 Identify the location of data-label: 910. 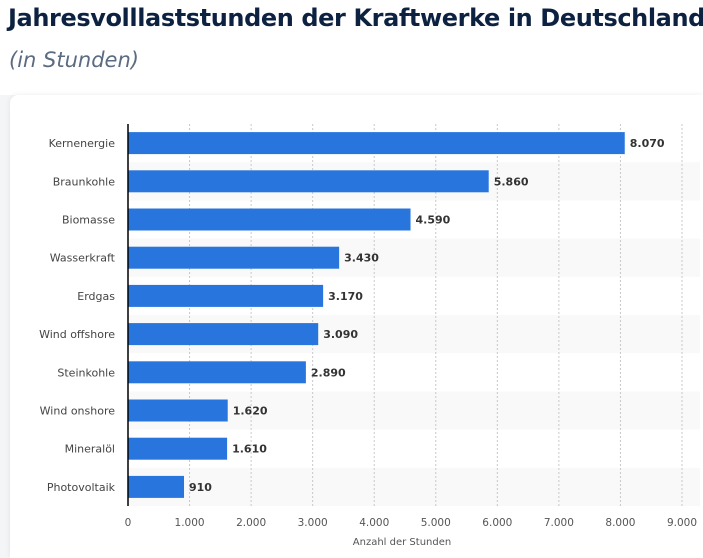
(200, 487).